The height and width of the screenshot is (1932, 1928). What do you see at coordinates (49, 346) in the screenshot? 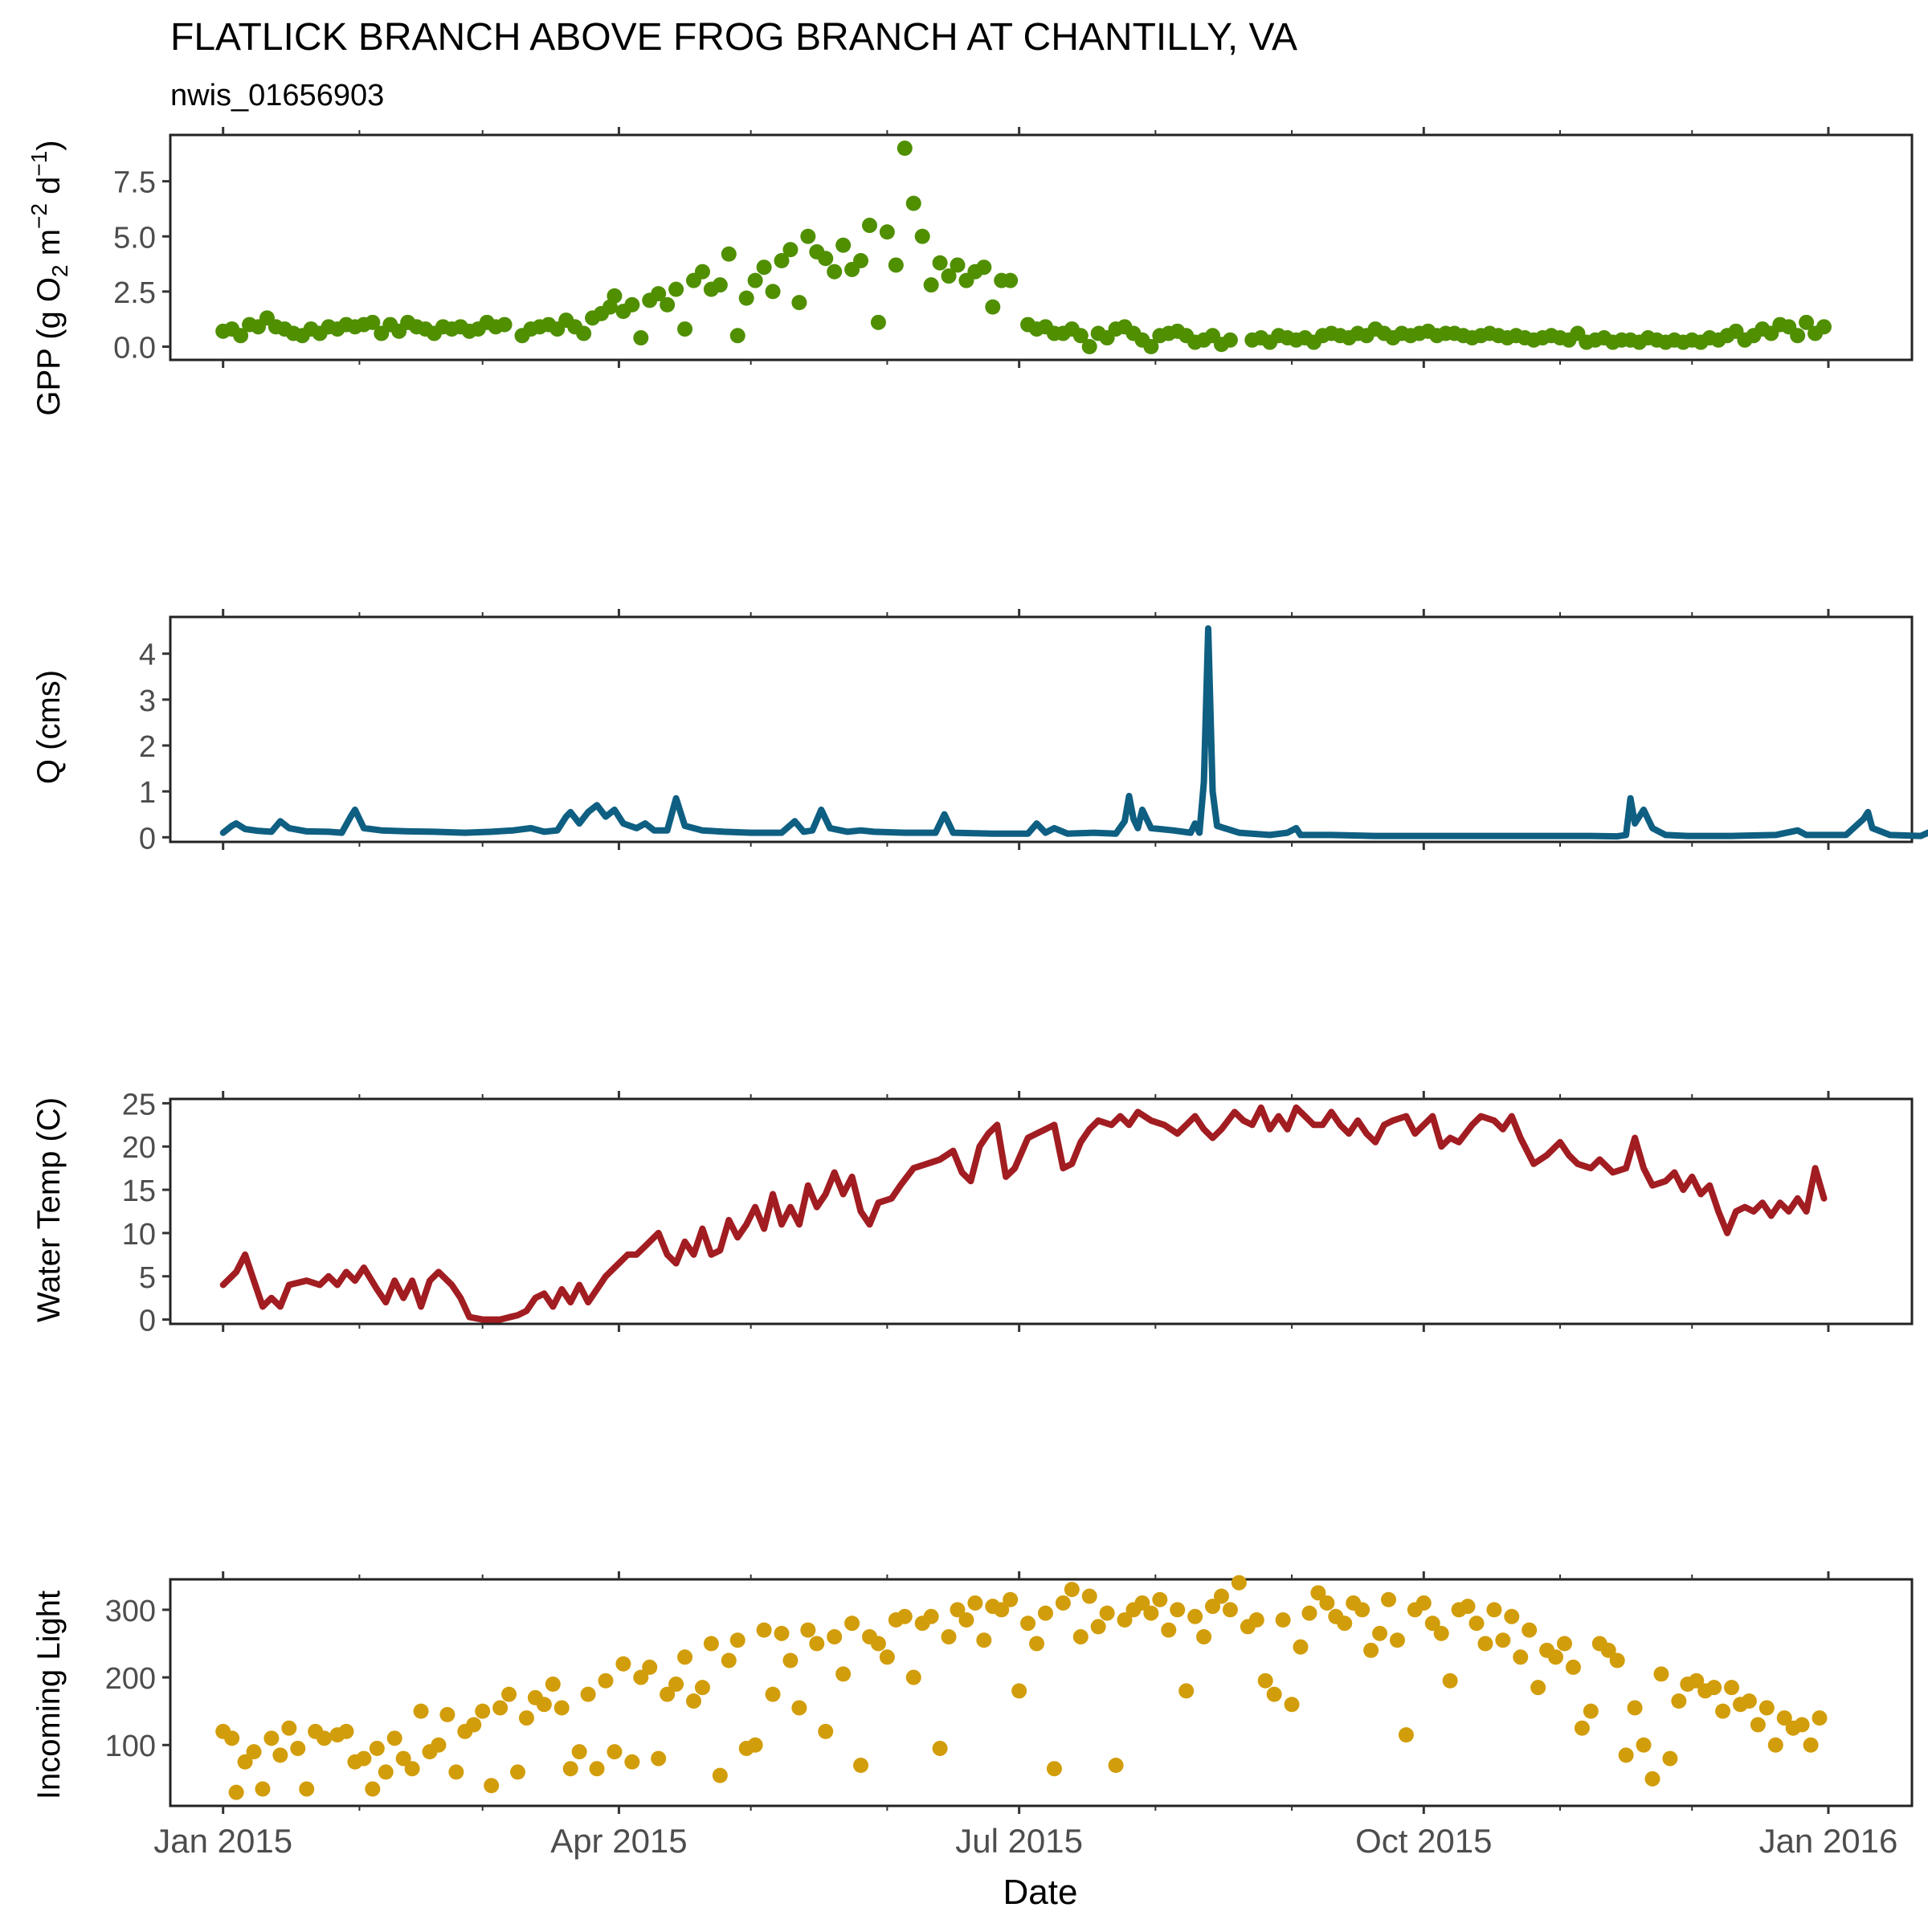
I see `gpp-ylabel-main: GPP (g O` at bounding box center [49, 346].